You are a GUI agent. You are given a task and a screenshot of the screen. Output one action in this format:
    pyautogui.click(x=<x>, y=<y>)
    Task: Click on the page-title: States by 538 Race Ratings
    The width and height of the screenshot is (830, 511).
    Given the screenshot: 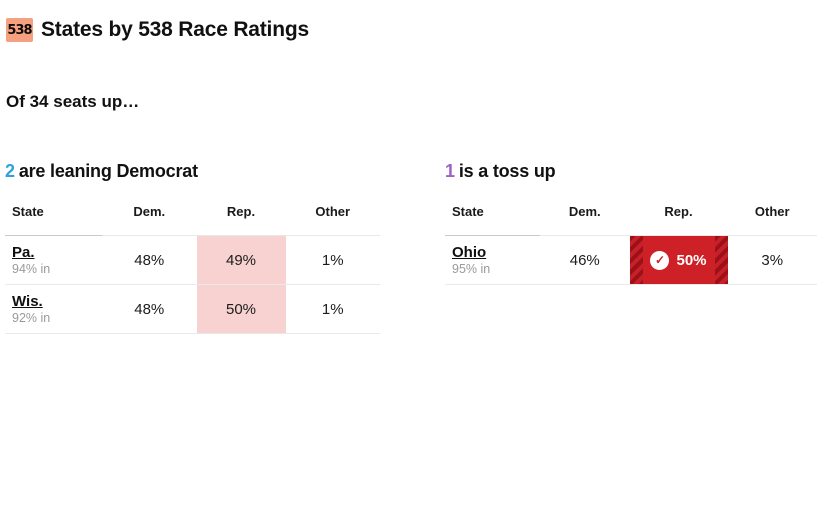 What is the action you would take?
    pyautogui.click(x=175, y=29)
    